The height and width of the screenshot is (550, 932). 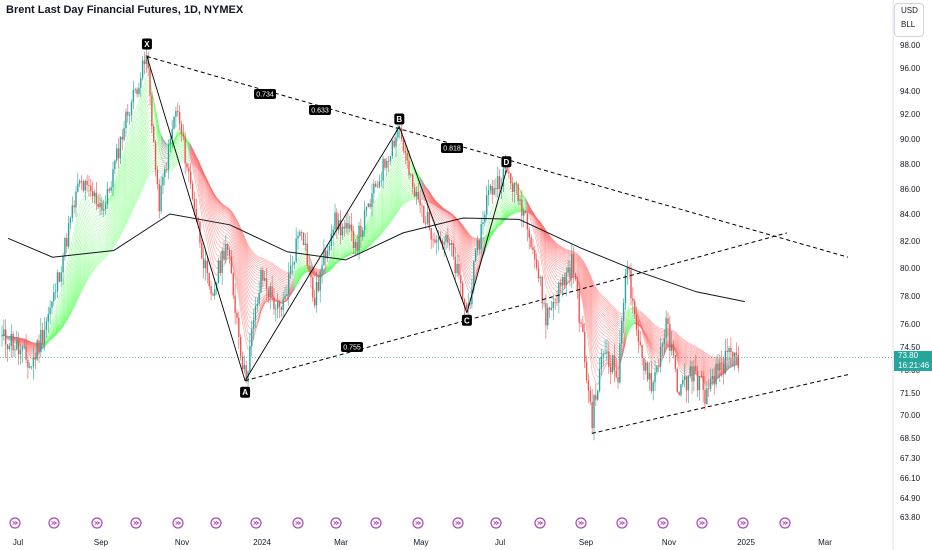 I want to click on pattern-leg, so click(x=322, y=253).